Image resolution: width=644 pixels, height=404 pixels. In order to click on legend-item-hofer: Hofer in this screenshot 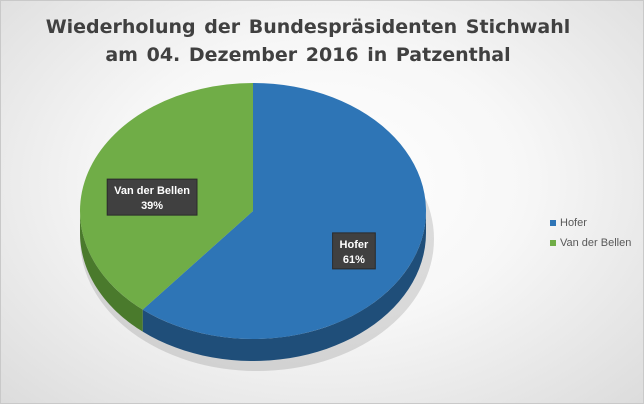, I will do `click(590, 223)`.